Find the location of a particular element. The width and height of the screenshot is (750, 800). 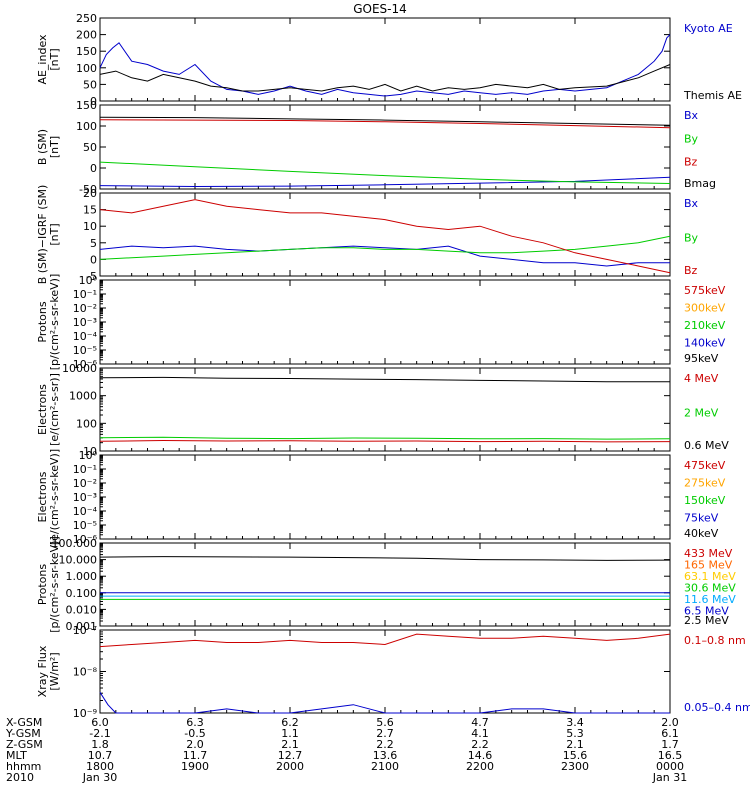

figure-title: GOES-14 is located at coordinates (380, 9).